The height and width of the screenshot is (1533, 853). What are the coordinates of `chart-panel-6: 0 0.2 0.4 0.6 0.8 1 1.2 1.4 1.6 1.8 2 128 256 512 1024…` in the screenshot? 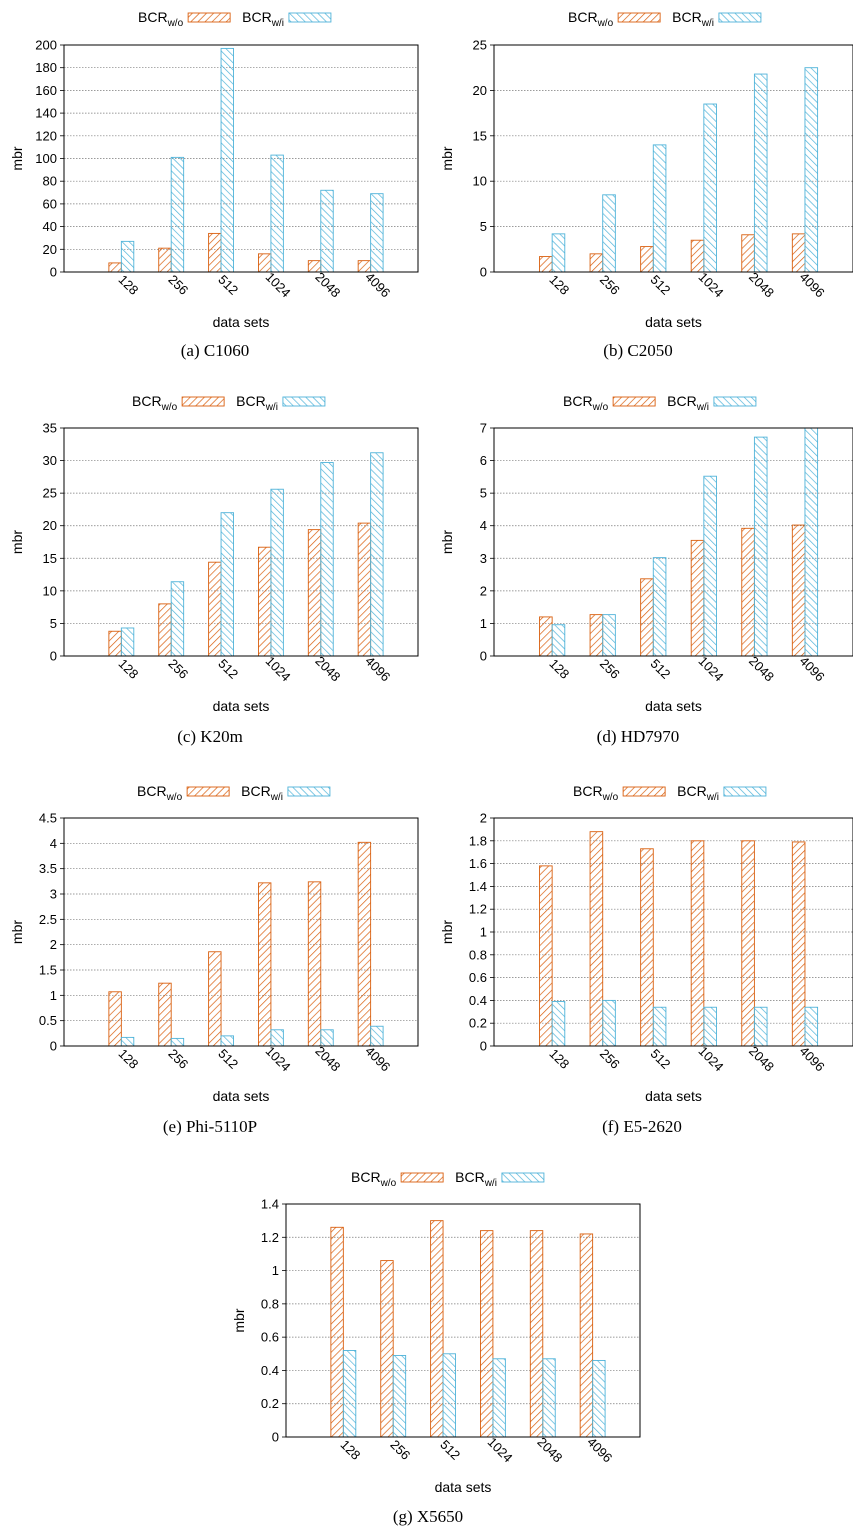 It's located at (646, 959).